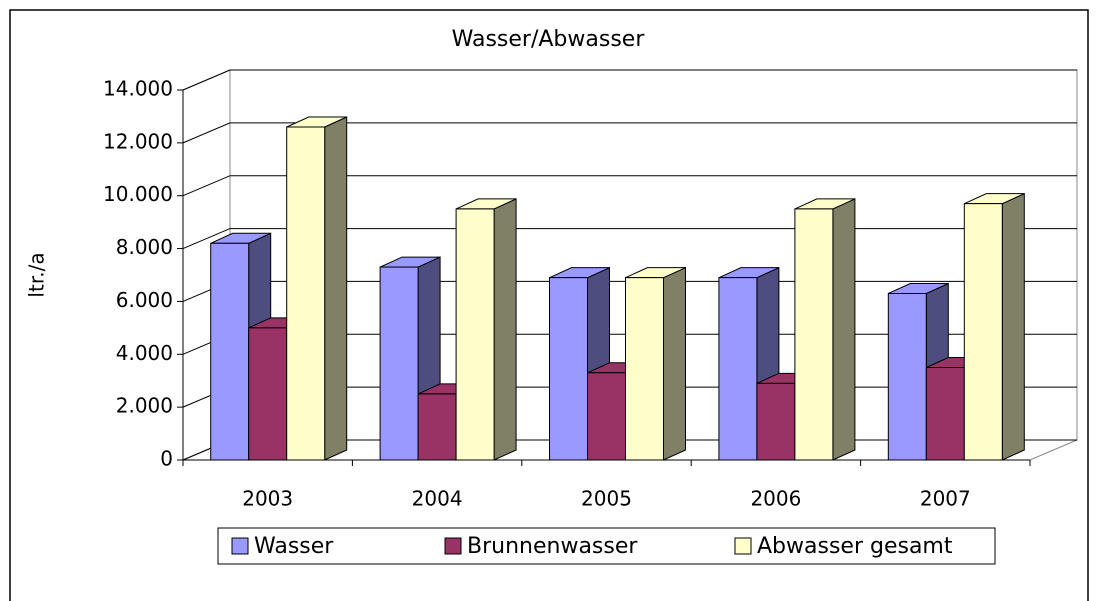  I want to click on legend-label: Brunnenwasser, so click(552, 546).